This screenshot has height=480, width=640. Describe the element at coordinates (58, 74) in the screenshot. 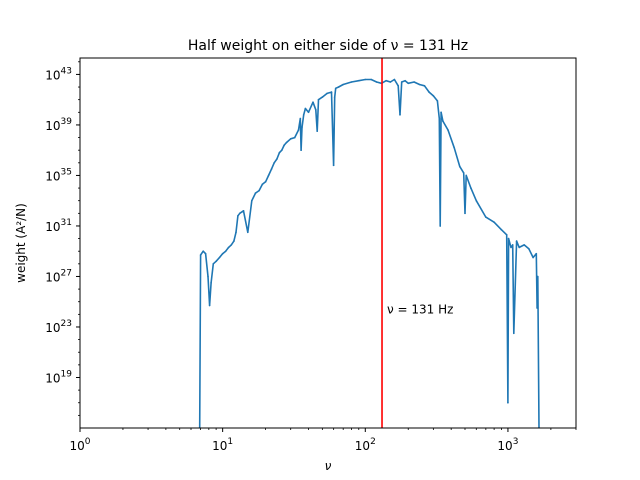

I see `y-tick-label: 1043` at that location.